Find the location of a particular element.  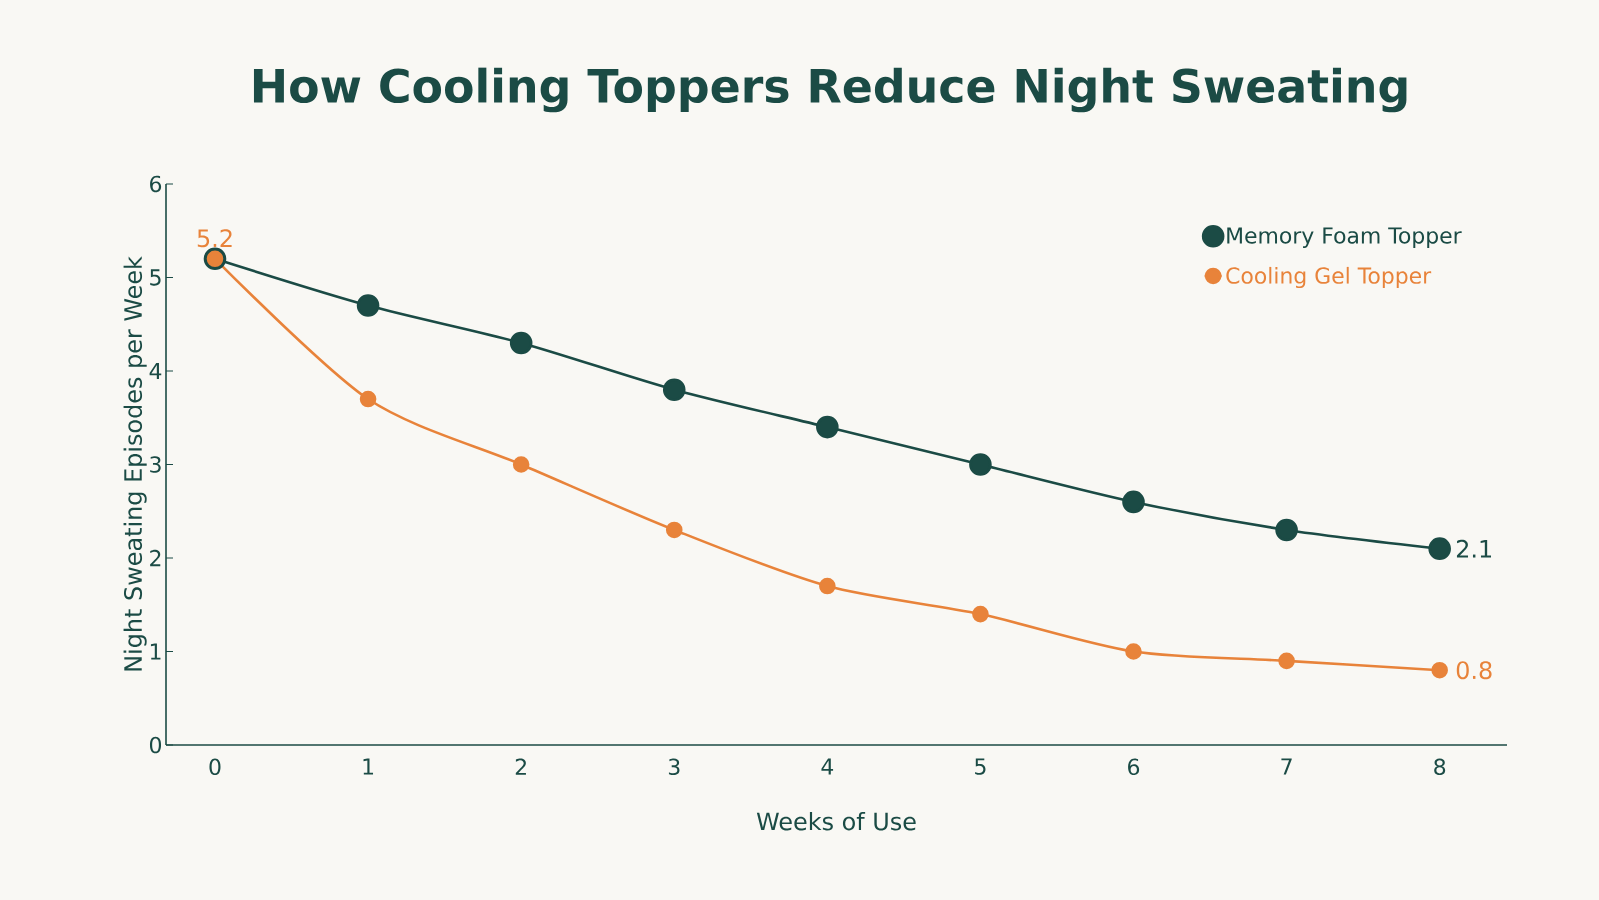

x-tick-label: 2 is located at coordinates (520, 766).